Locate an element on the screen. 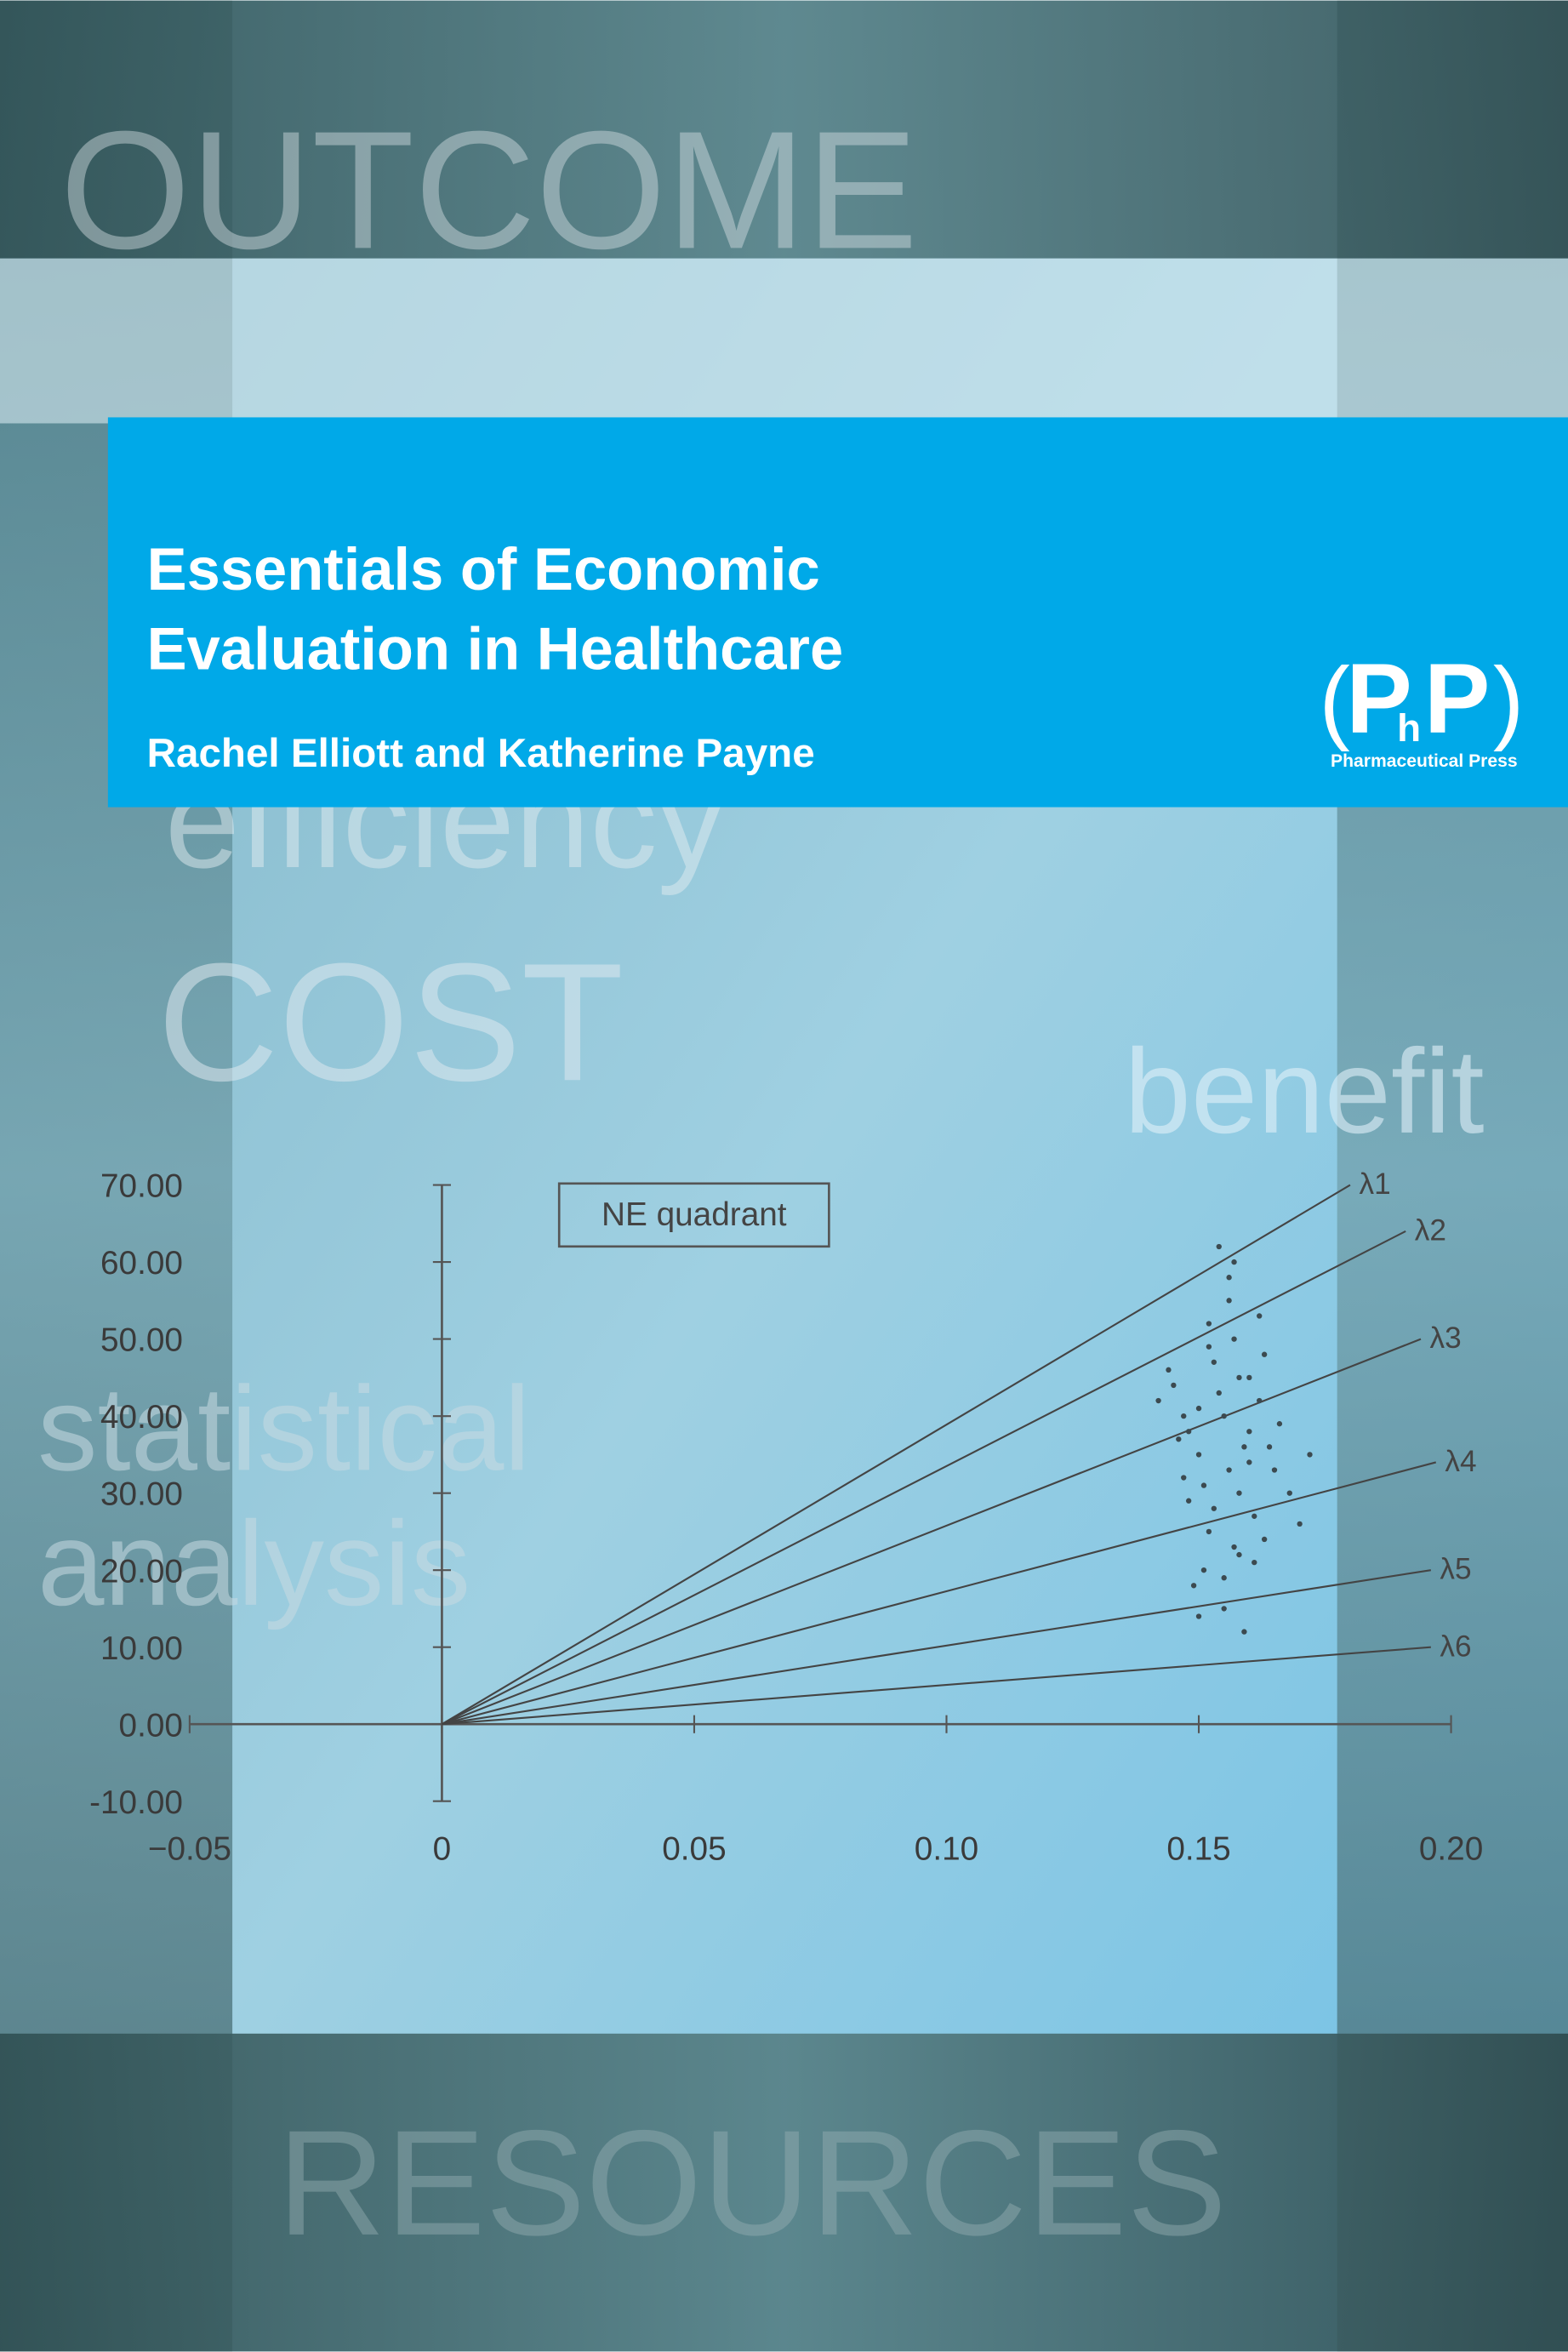 The height and width of the screenshot is (2352, 1568). annotation-box is located at coordinates (693, 1215).